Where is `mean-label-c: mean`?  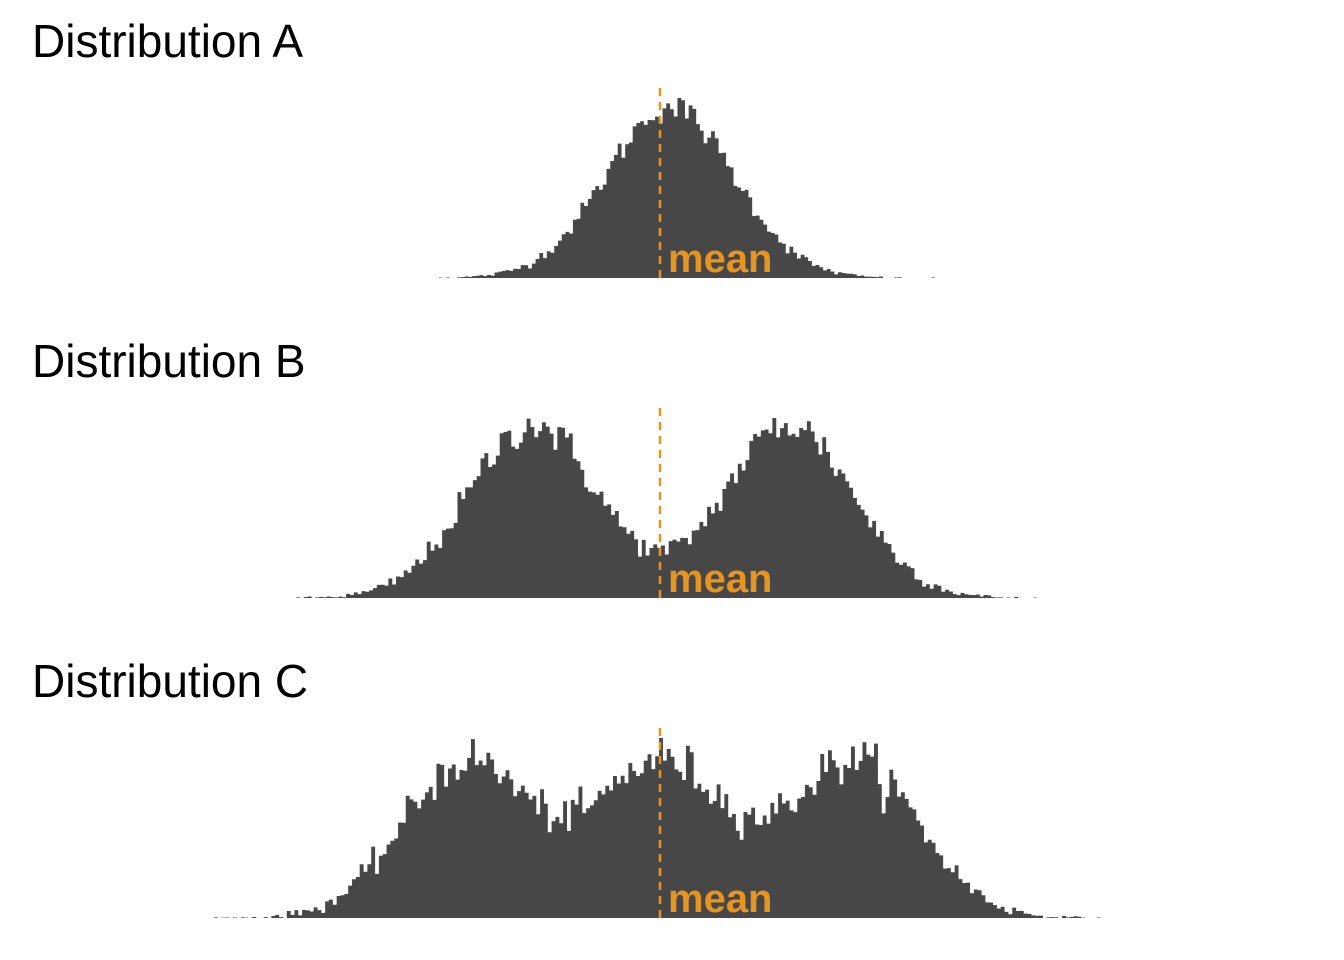
mean-label-c: mean is located at coordinates (720, 899).